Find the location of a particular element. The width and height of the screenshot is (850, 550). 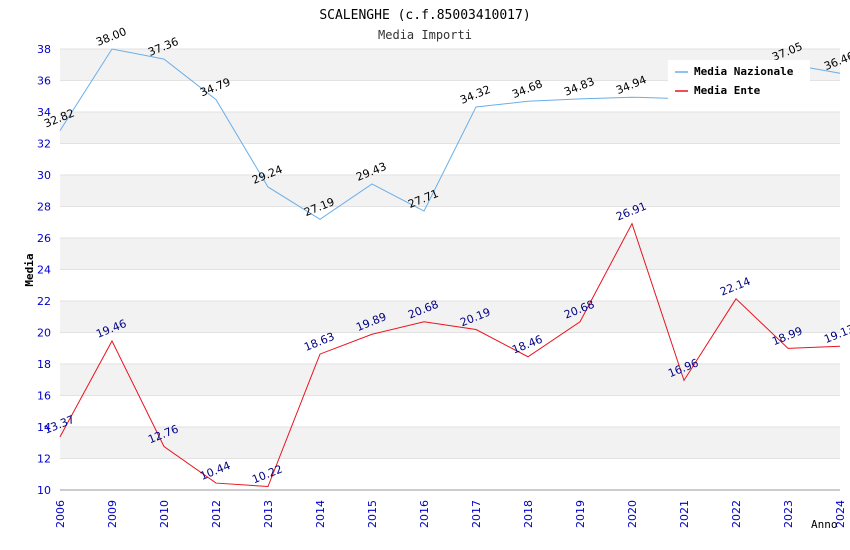

x-tick-label: 2018 is located at coordinates (528, 514).